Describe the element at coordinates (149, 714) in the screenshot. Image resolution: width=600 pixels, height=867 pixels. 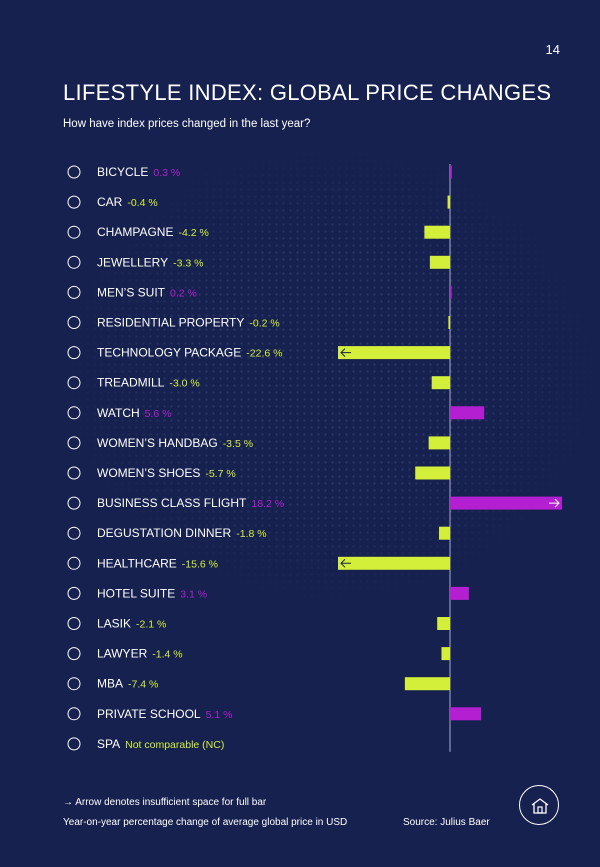
I see `category-label: PRIVATE SCHOOL` at that location.